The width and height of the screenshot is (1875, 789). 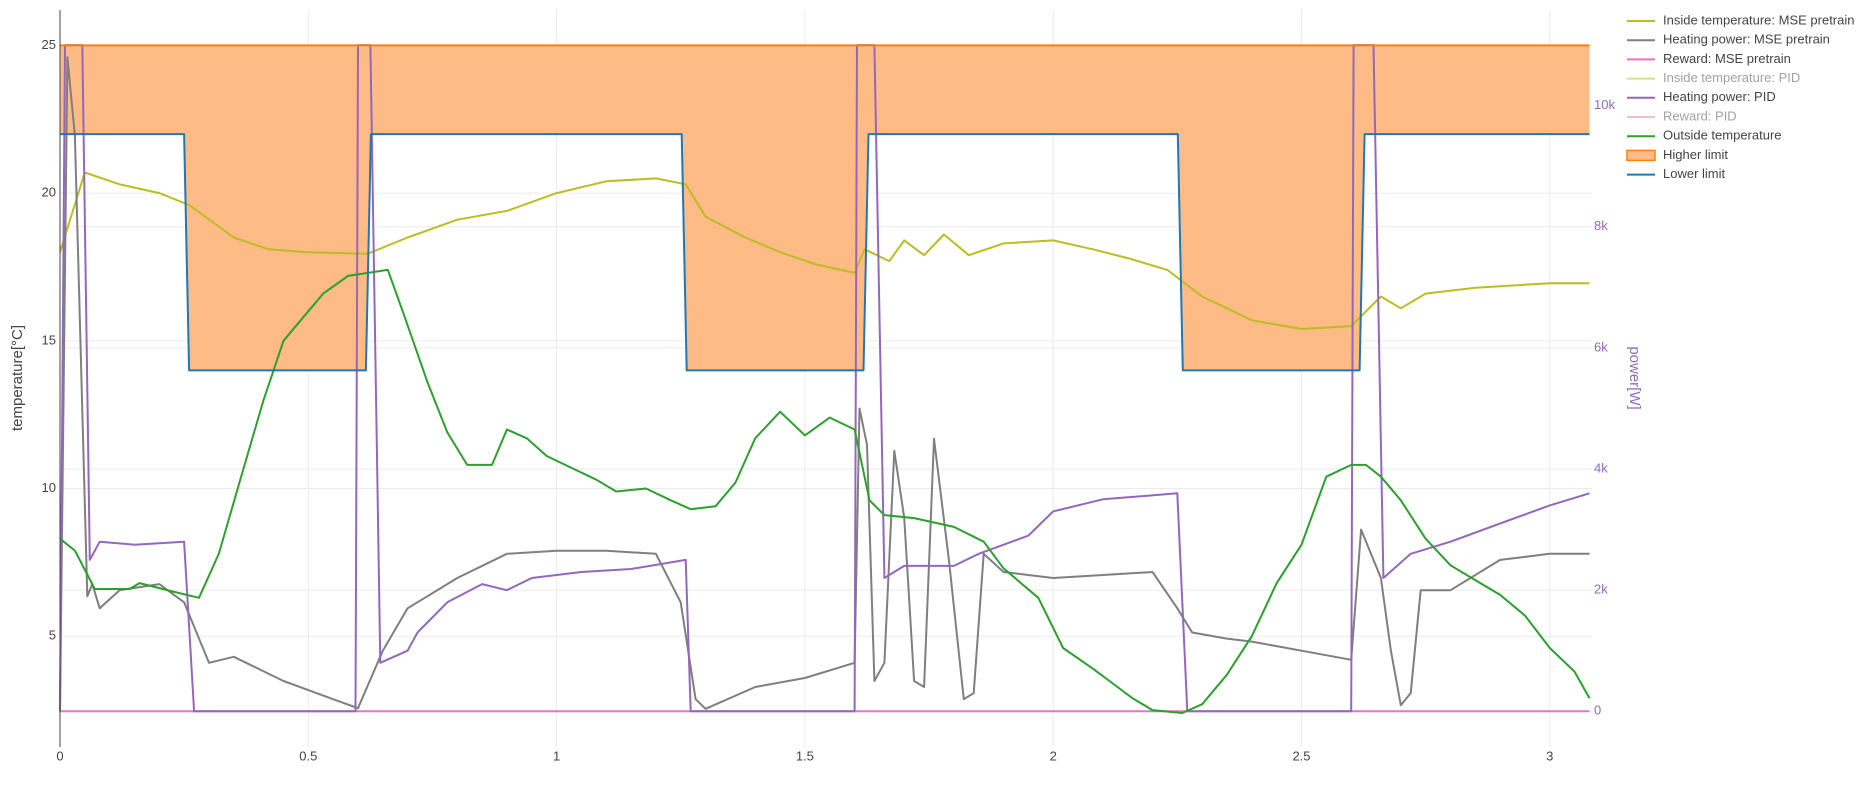 What do you see at coordinates (1727, 58) in the screenshot?
I see `legend-label: Reward: MSE pretrain` at bounding box center [1727, 58].